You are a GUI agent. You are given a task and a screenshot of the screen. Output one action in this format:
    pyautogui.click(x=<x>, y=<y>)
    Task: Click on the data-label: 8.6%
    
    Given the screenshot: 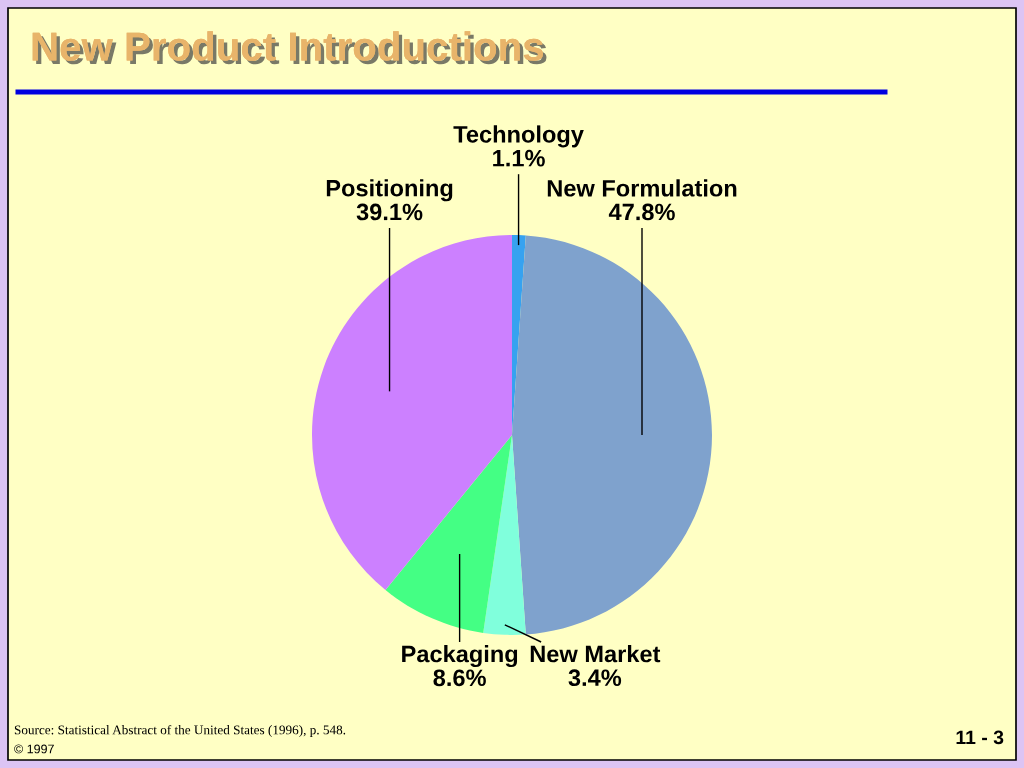 What is the action you would take?
    pyautogui.click(x=459, y=678)
    